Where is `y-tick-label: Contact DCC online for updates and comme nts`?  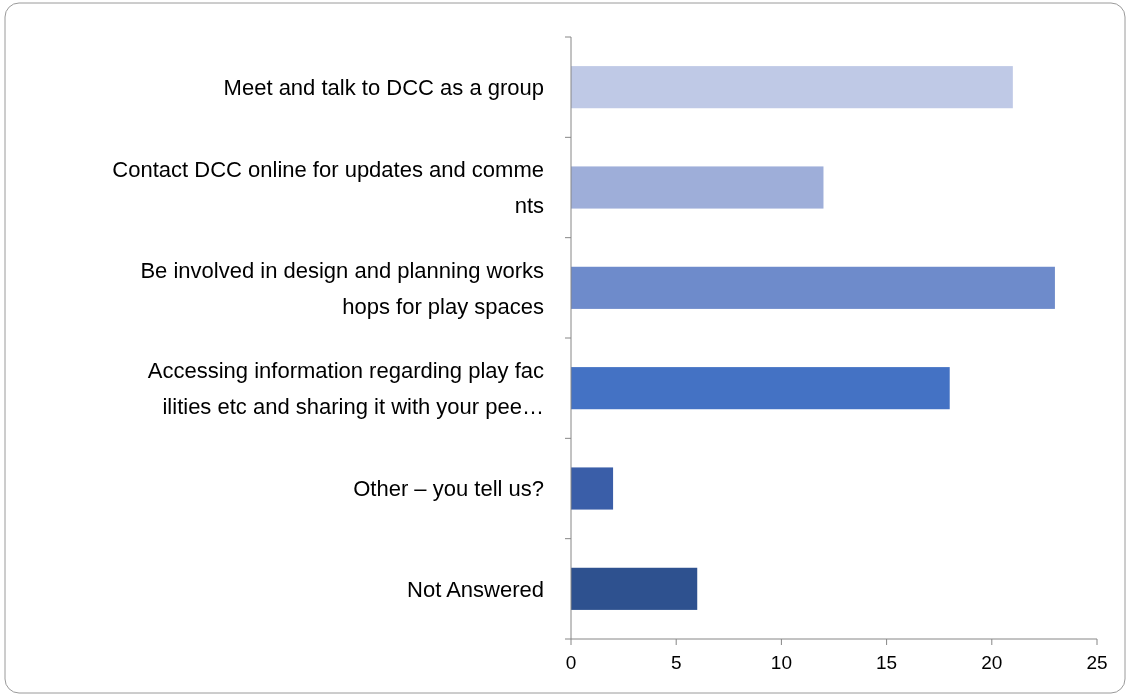
y-tick-label: Contact DCC online for updates and comme nts is located at coordinates (328, 188).